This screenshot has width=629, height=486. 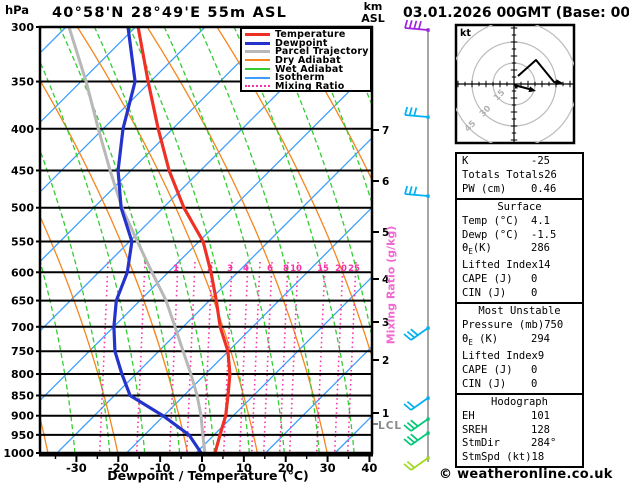 I want to click on stats-row-value: 4.1, so click(x=540, y=220).